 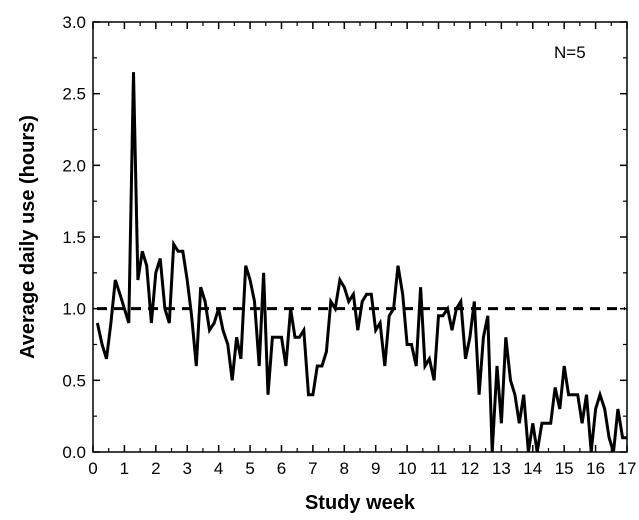 What do you see at coordinates (74, 22) in the screenshot?
I see `y-tick-label: 3.0` at bounding box center [74, 22].